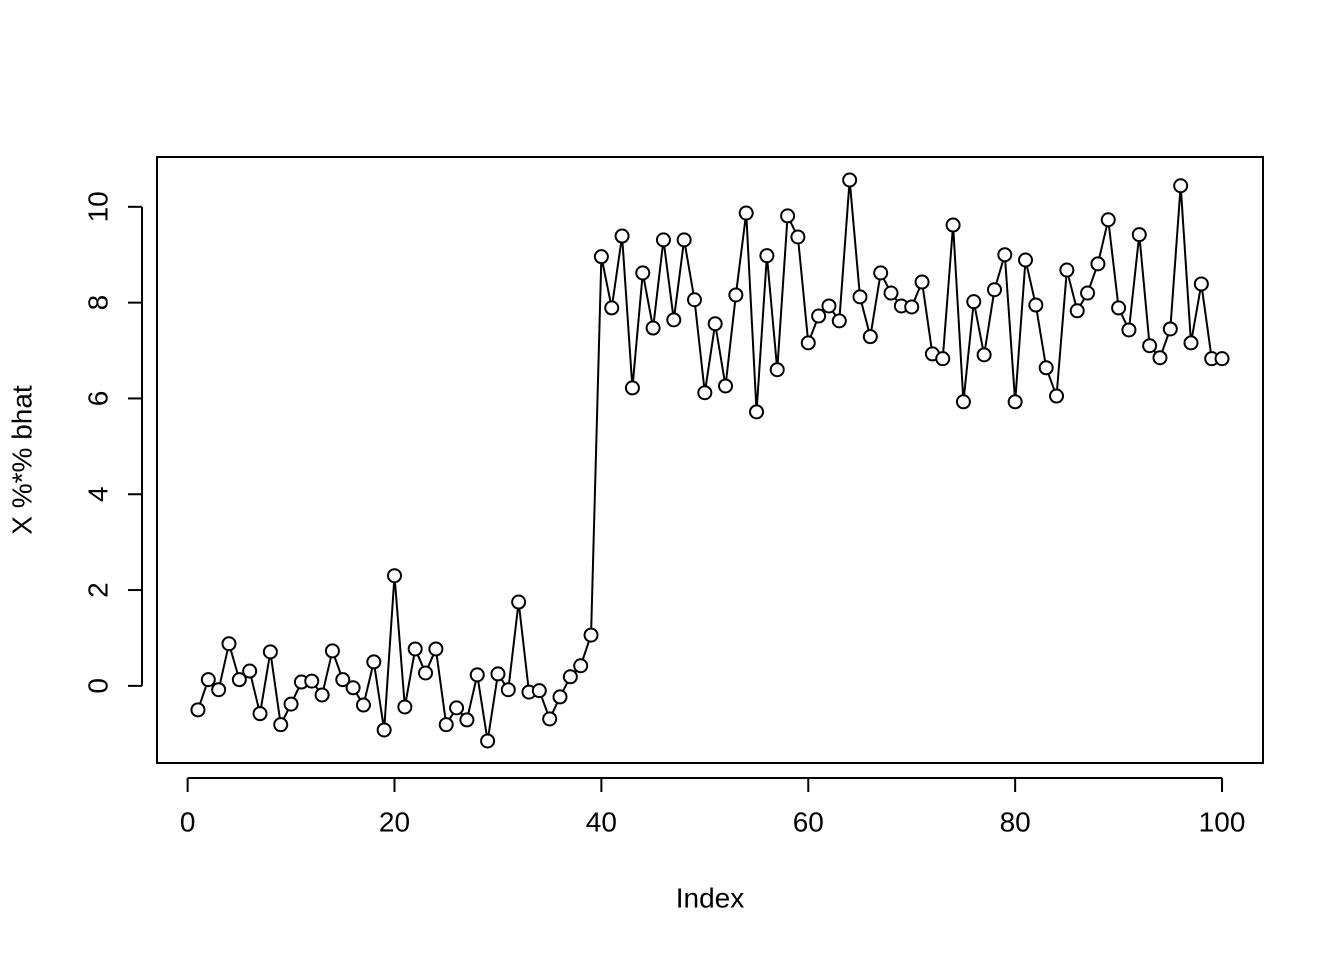 The height and width of the screenshot is (965, 1344). I want to click on y-tick-label: 10, so click(97, 206).